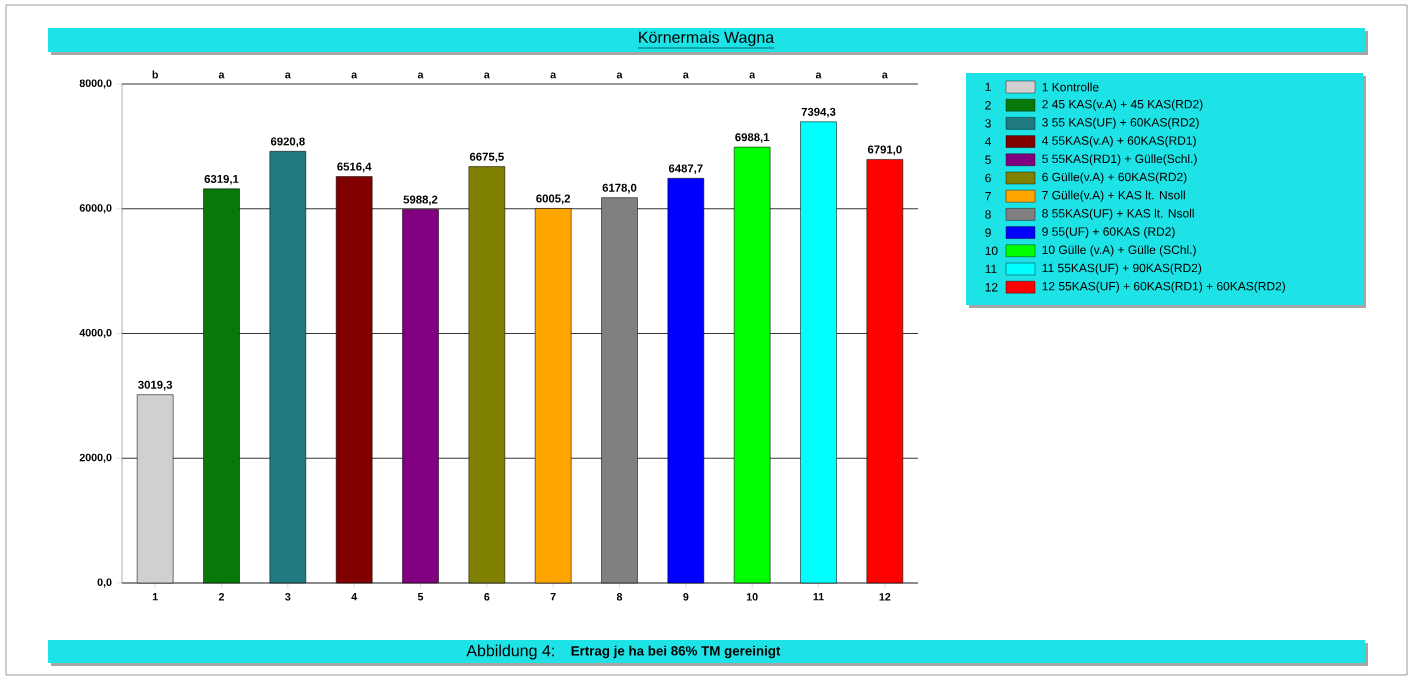 This screenshot has width=1413, height=680. What do you see at coordinates (486, 157) in the screenshot?
I see `text: 6675,5` at bounding box center [486, 157].